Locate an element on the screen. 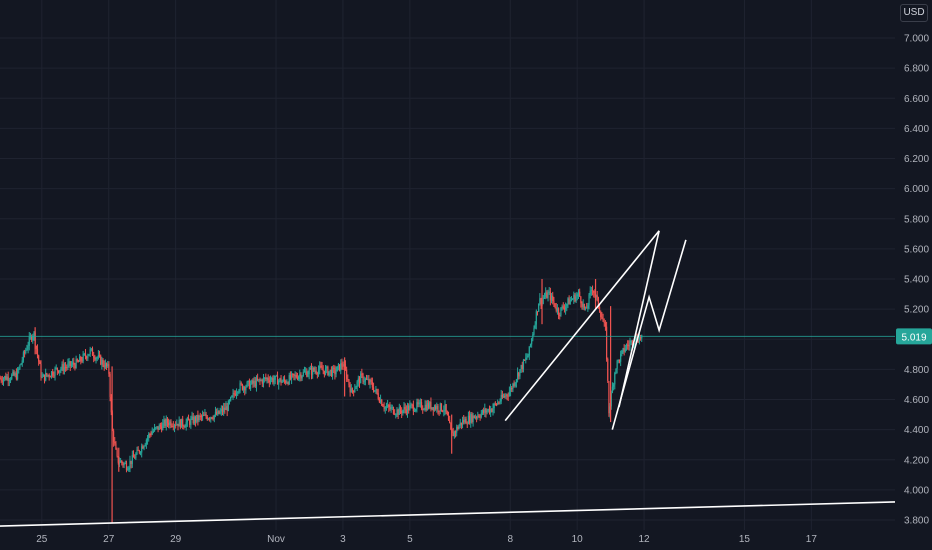  y-tick-label: 4.200 is located at coordinates (916, 460).